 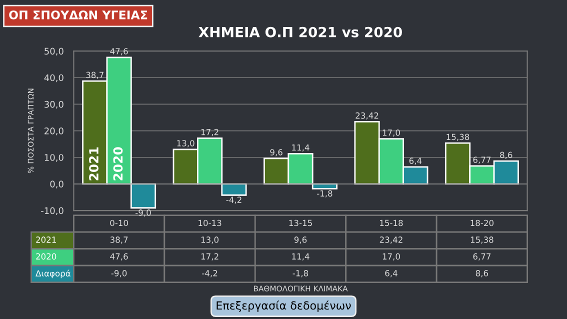 What do you see at coordinates (119, 240) in the screenshot?
I see `data-label: 38,7` at bounding box center [119, 240].